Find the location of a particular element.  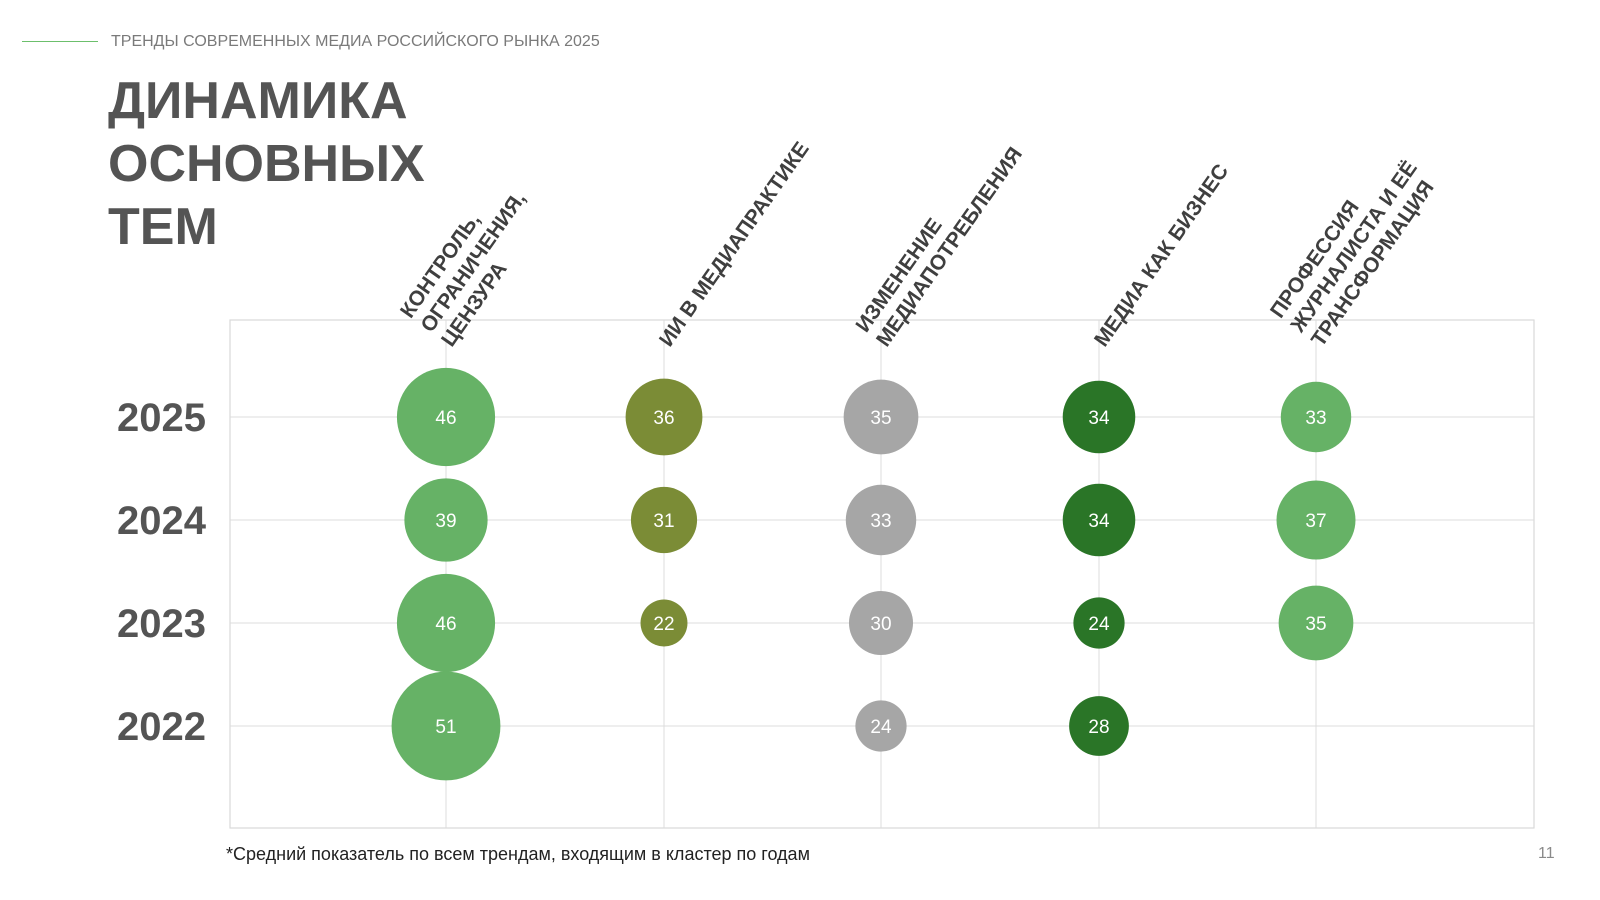

bubble-value-label: 28 is located at coordinates (1098, 727).